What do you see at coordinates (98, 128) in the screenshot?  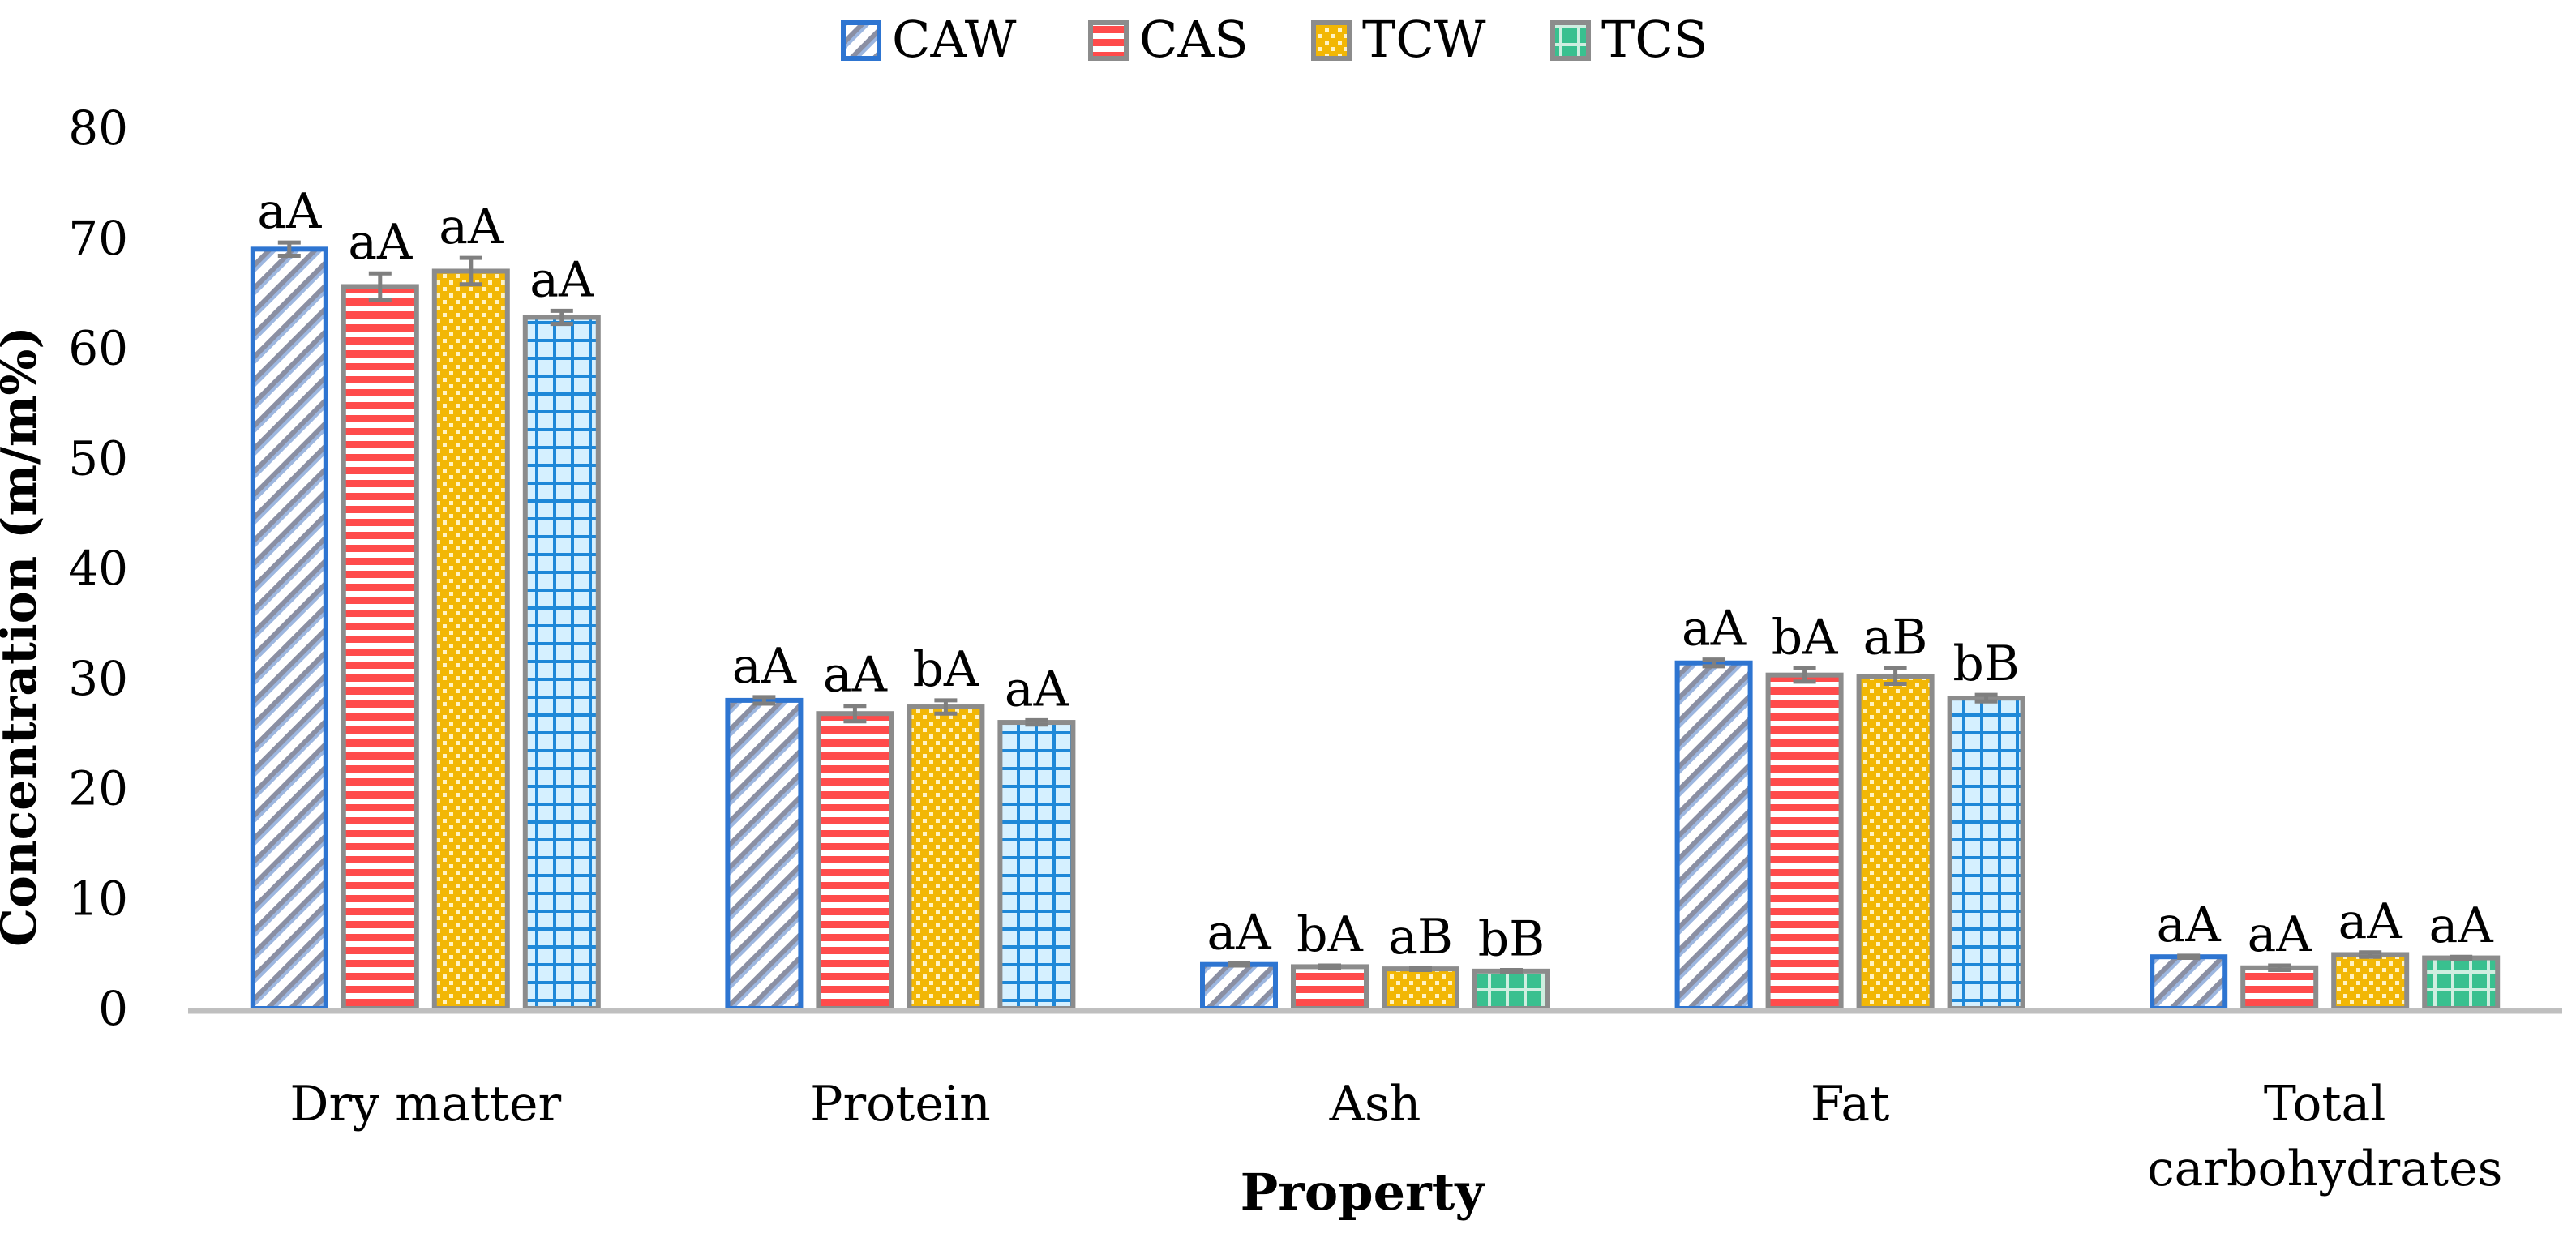 I see `y-tick-label: 80` at bounding box center [98, 128].